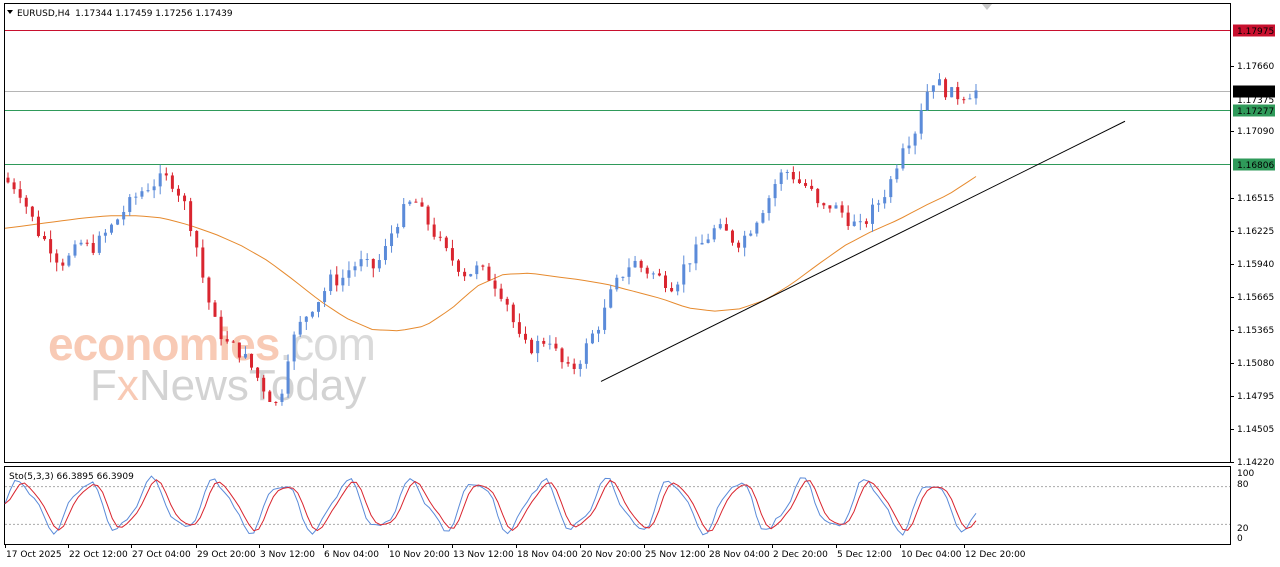  What do you see at coordinates (1255, 101) in the screenshot?
I see `price-badge-label: 1.17375` at bounding box center [1255, 101].